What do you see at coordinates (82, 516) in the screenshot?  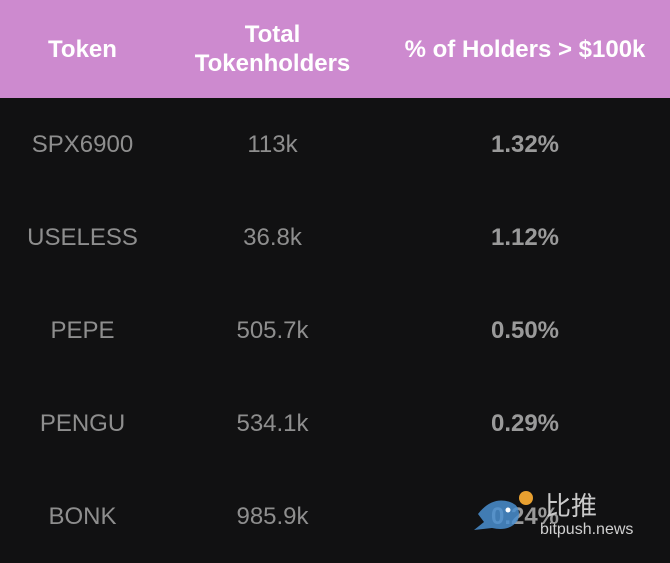 I see `table-cell: BONK` at bounding box center [82, 516].